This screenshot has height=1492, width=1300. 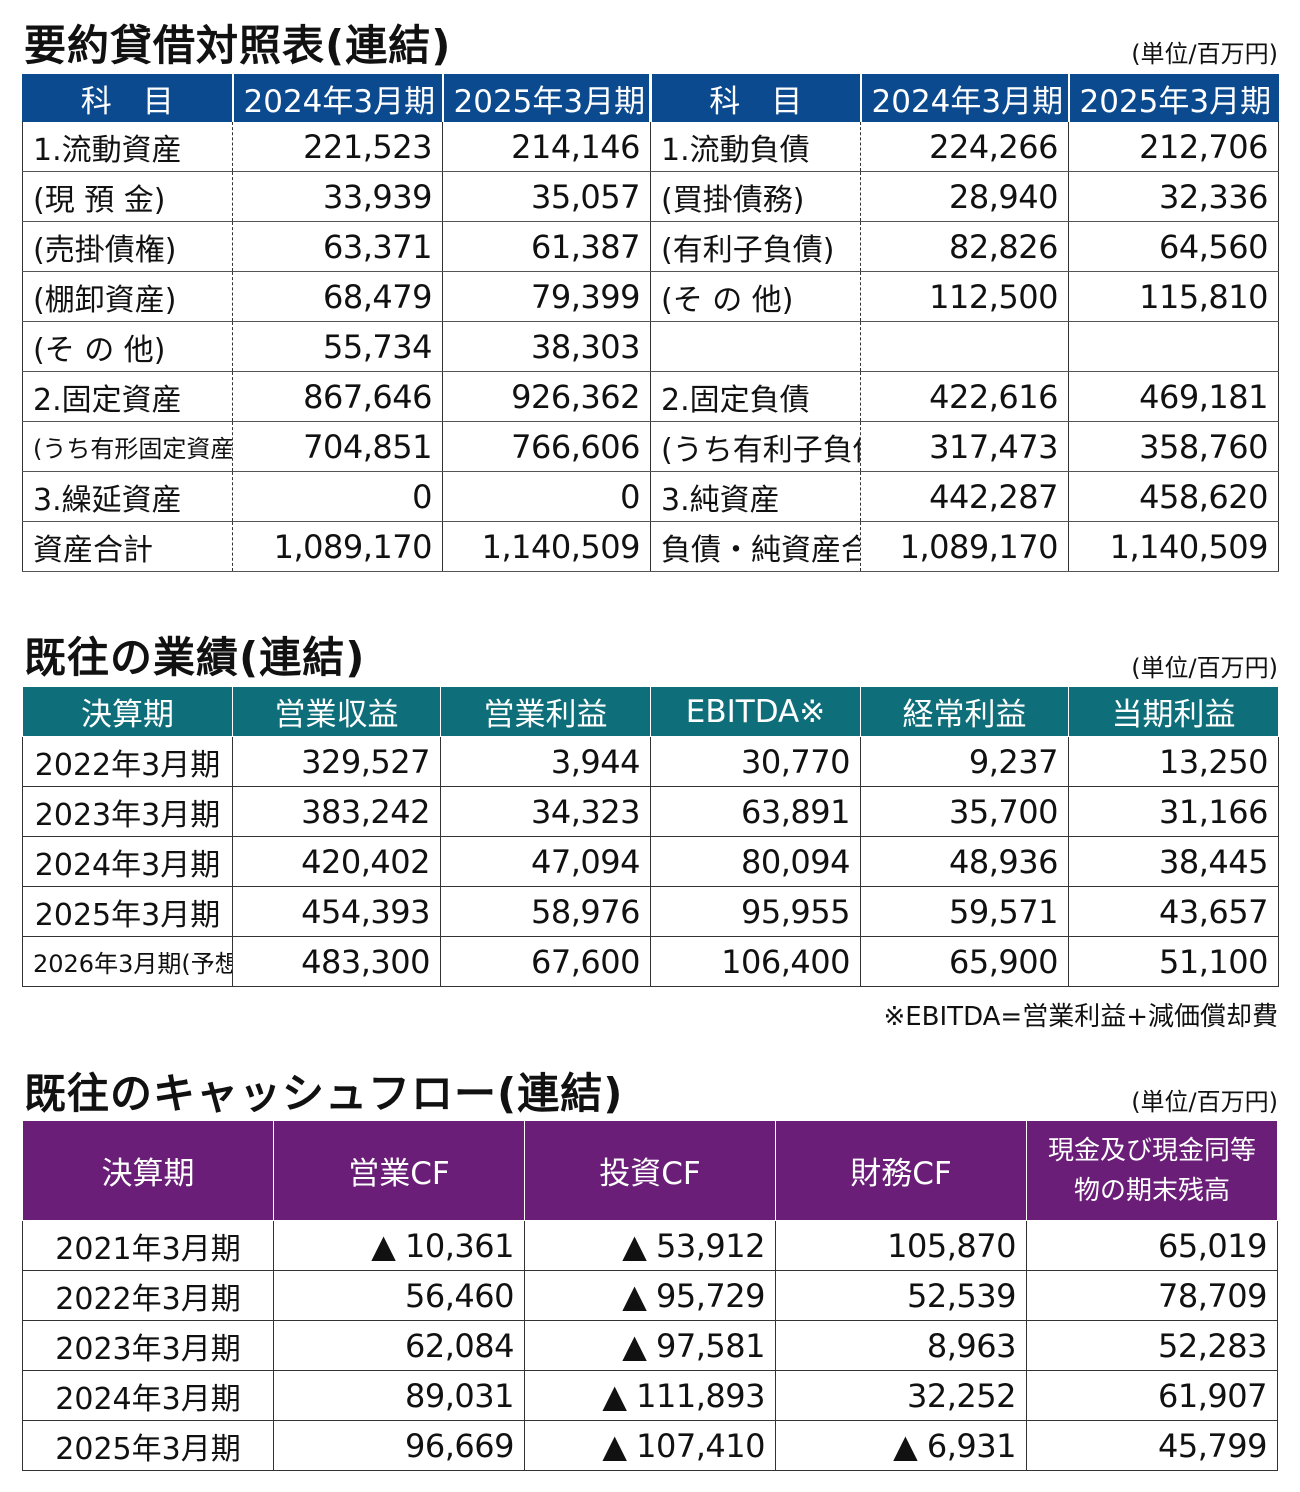 What do you see at coordinates (399, 1295) in the screenshot?
I see `cell-value: 56,460` at bounding box center [399, 1295].